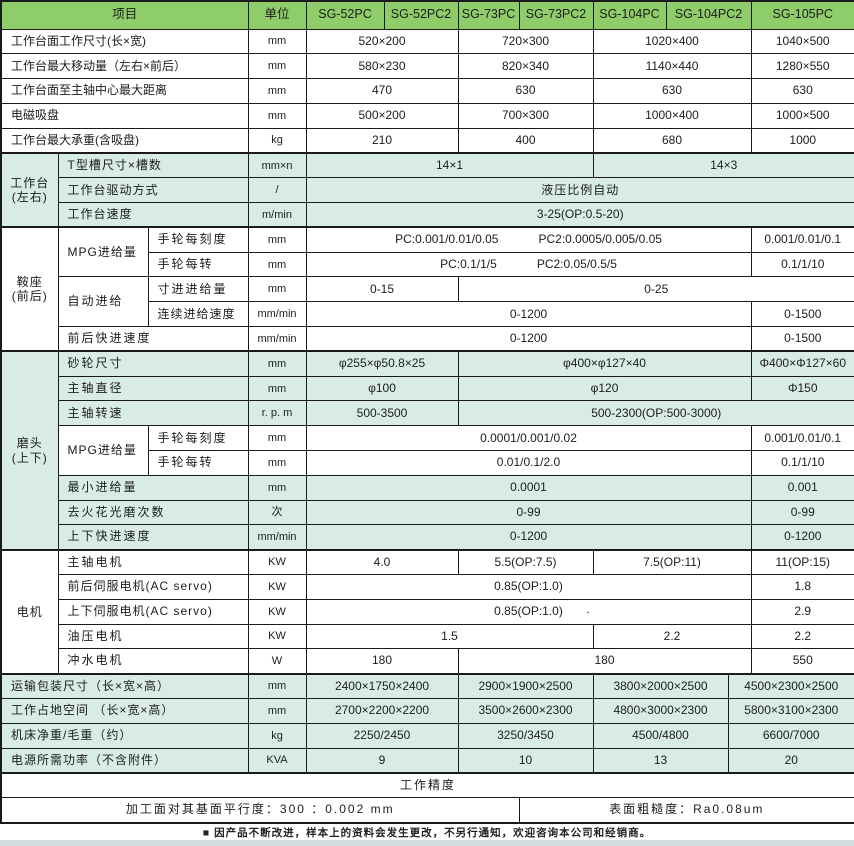 The image size is (854, 846). Describe the element at coordinates (802, 661) in the screenshot. I see `value-cell: 550` at that location.